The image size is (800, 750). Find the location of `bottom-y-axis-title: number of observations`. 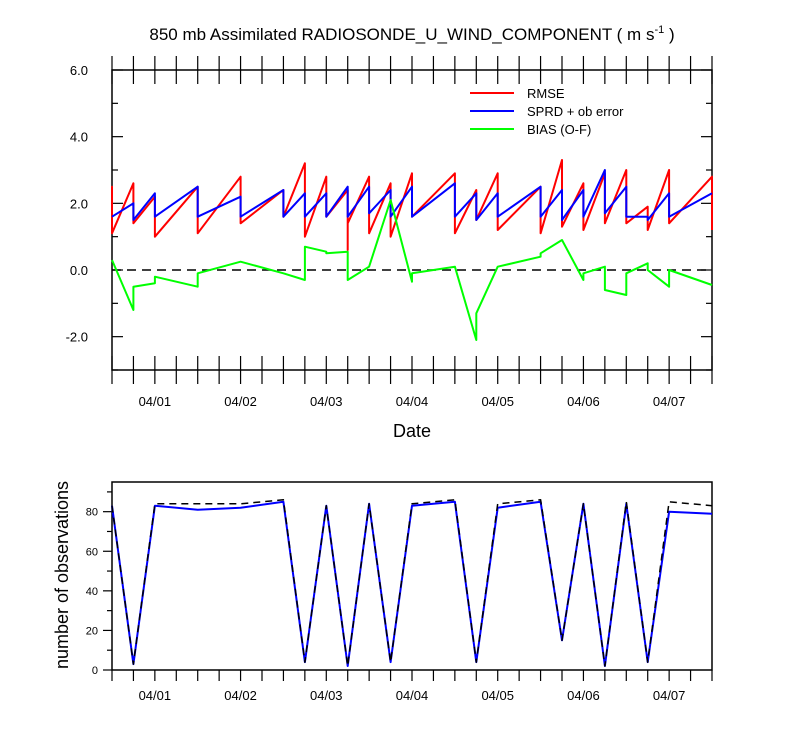

bottom-y-axis-title: number of observations is located at coordinates (62, 575).